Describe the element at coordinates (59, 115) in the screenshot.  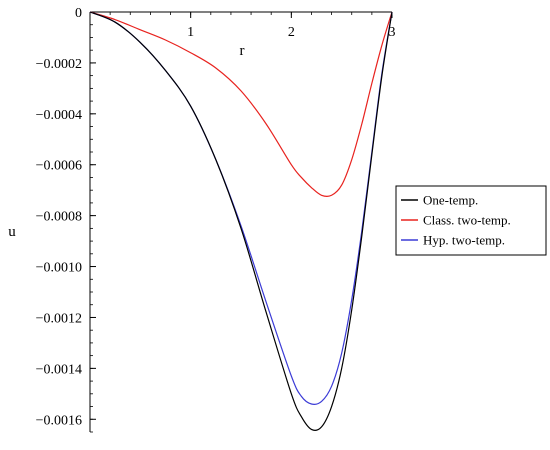
I see `y-tick-label: −0.0004` at that location.